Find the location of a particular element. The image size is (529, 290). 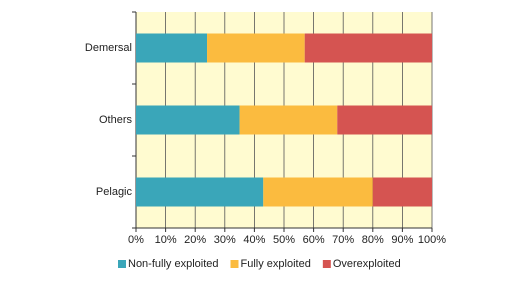

legend-label: Overexploited is located at coordinates (367, 264).